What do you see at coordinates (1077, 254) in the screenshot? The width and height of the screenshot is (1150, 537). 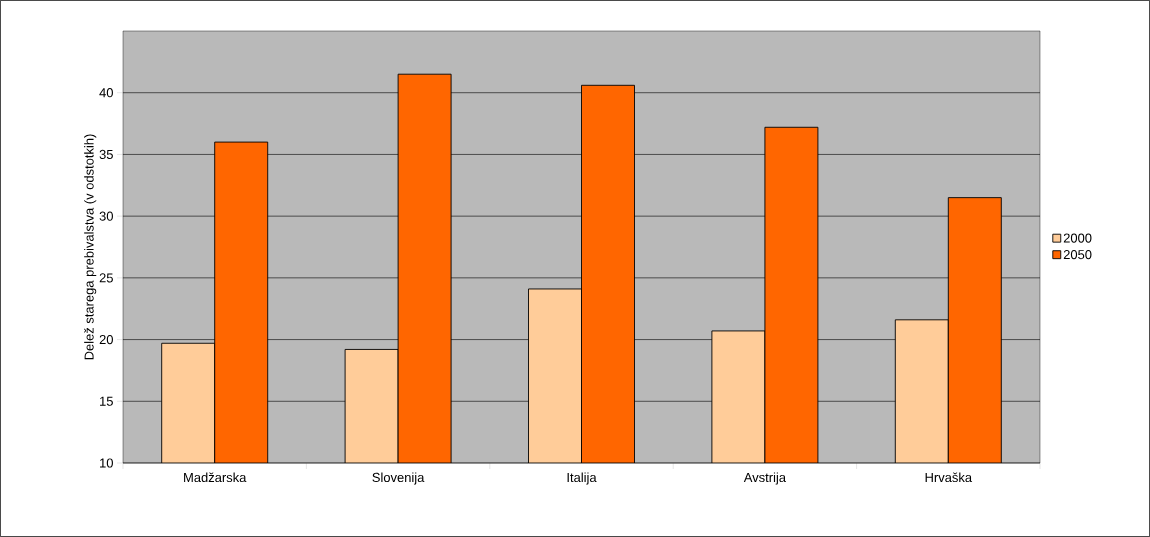 I see `legend-label: 2050` at bounding box center [1077, 254].